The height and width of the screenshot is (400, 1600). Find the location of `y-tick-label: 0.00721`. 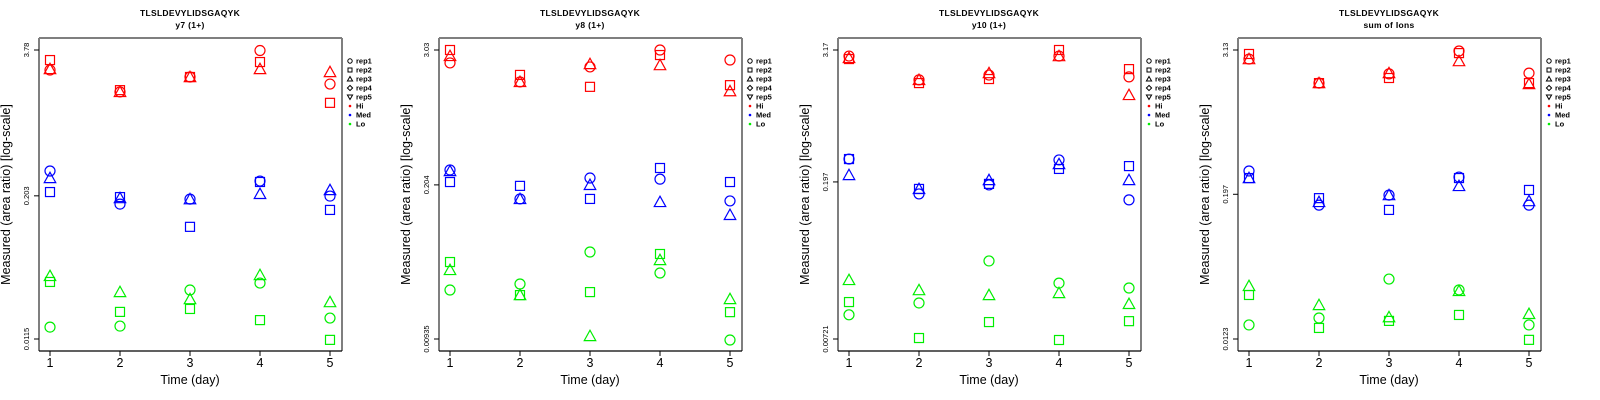

y-tick-label: 0.00721 is located at coordinates (825, 338).